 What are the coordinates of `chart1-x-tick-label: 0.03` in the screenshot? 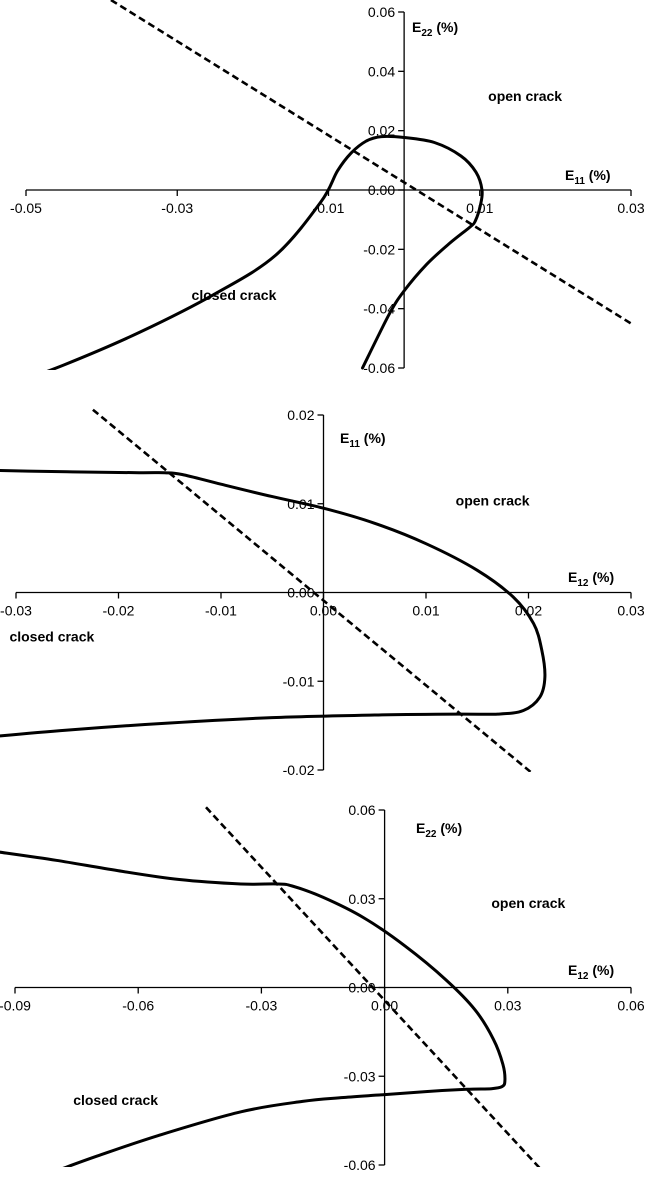 It's located at (630, 208).